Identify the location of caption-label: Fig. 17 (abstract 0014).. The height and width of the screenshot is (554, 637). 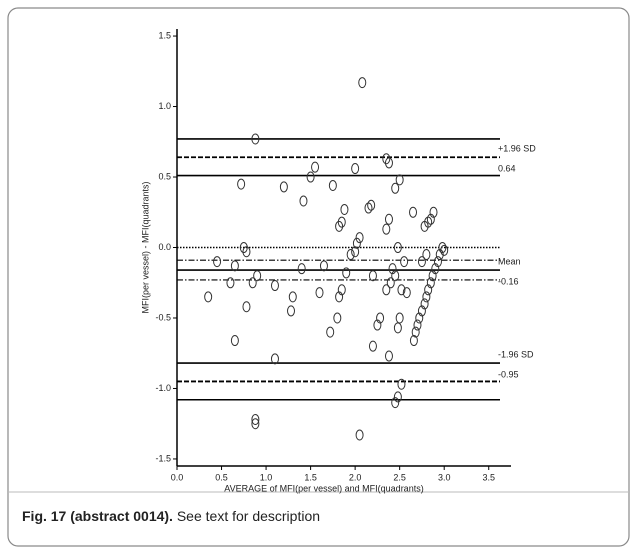
(97, 516).